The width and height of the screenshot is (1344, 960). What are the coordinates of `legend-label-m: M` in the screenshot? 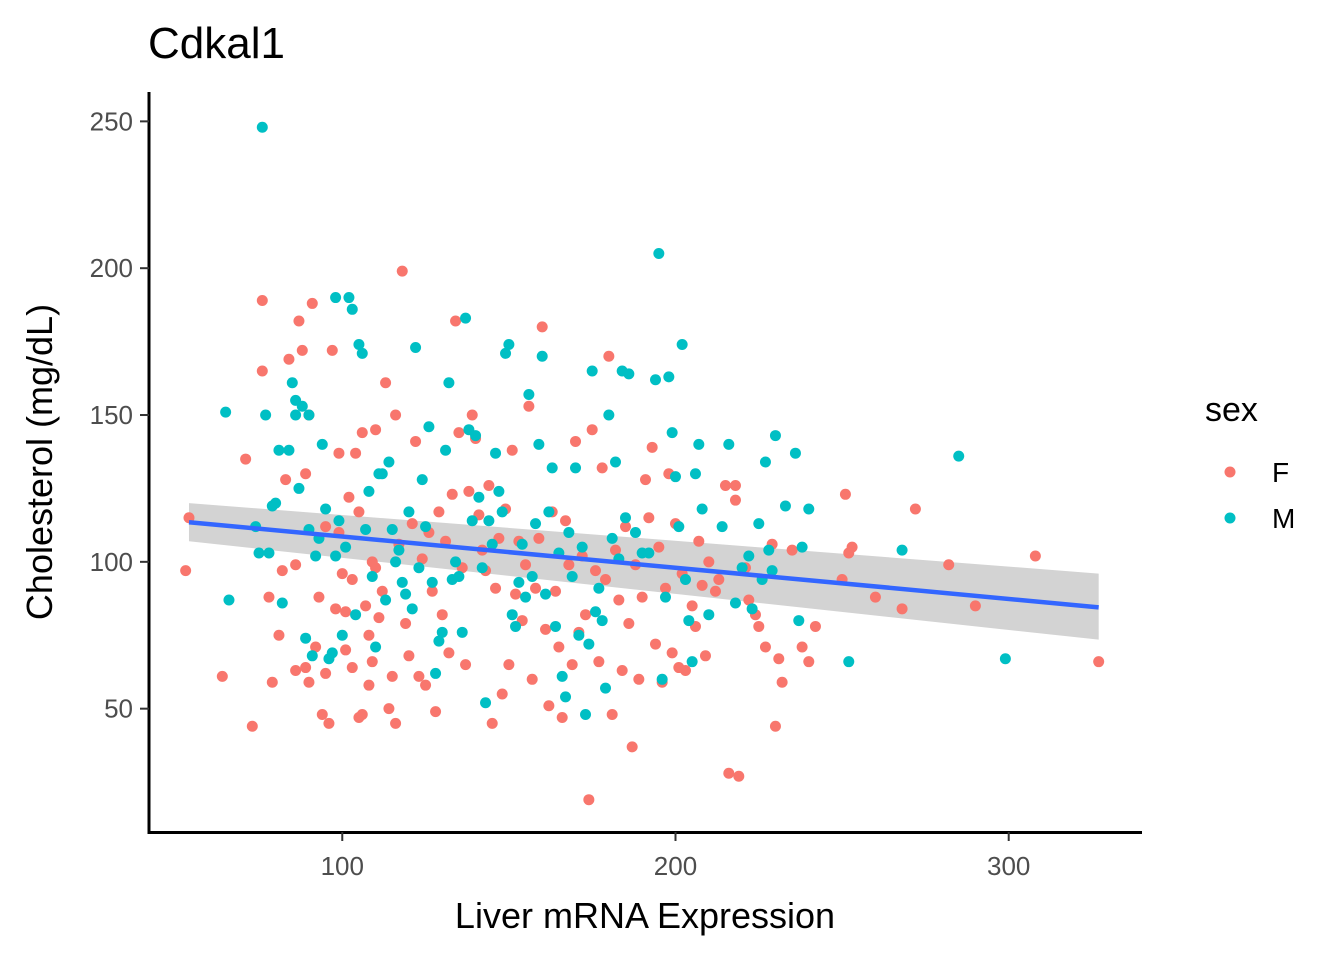 It's located at (1283, 518).